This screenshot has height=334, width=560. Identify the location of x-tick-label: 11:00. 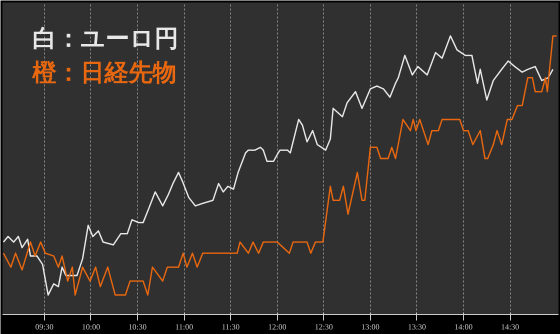
(184, 327).